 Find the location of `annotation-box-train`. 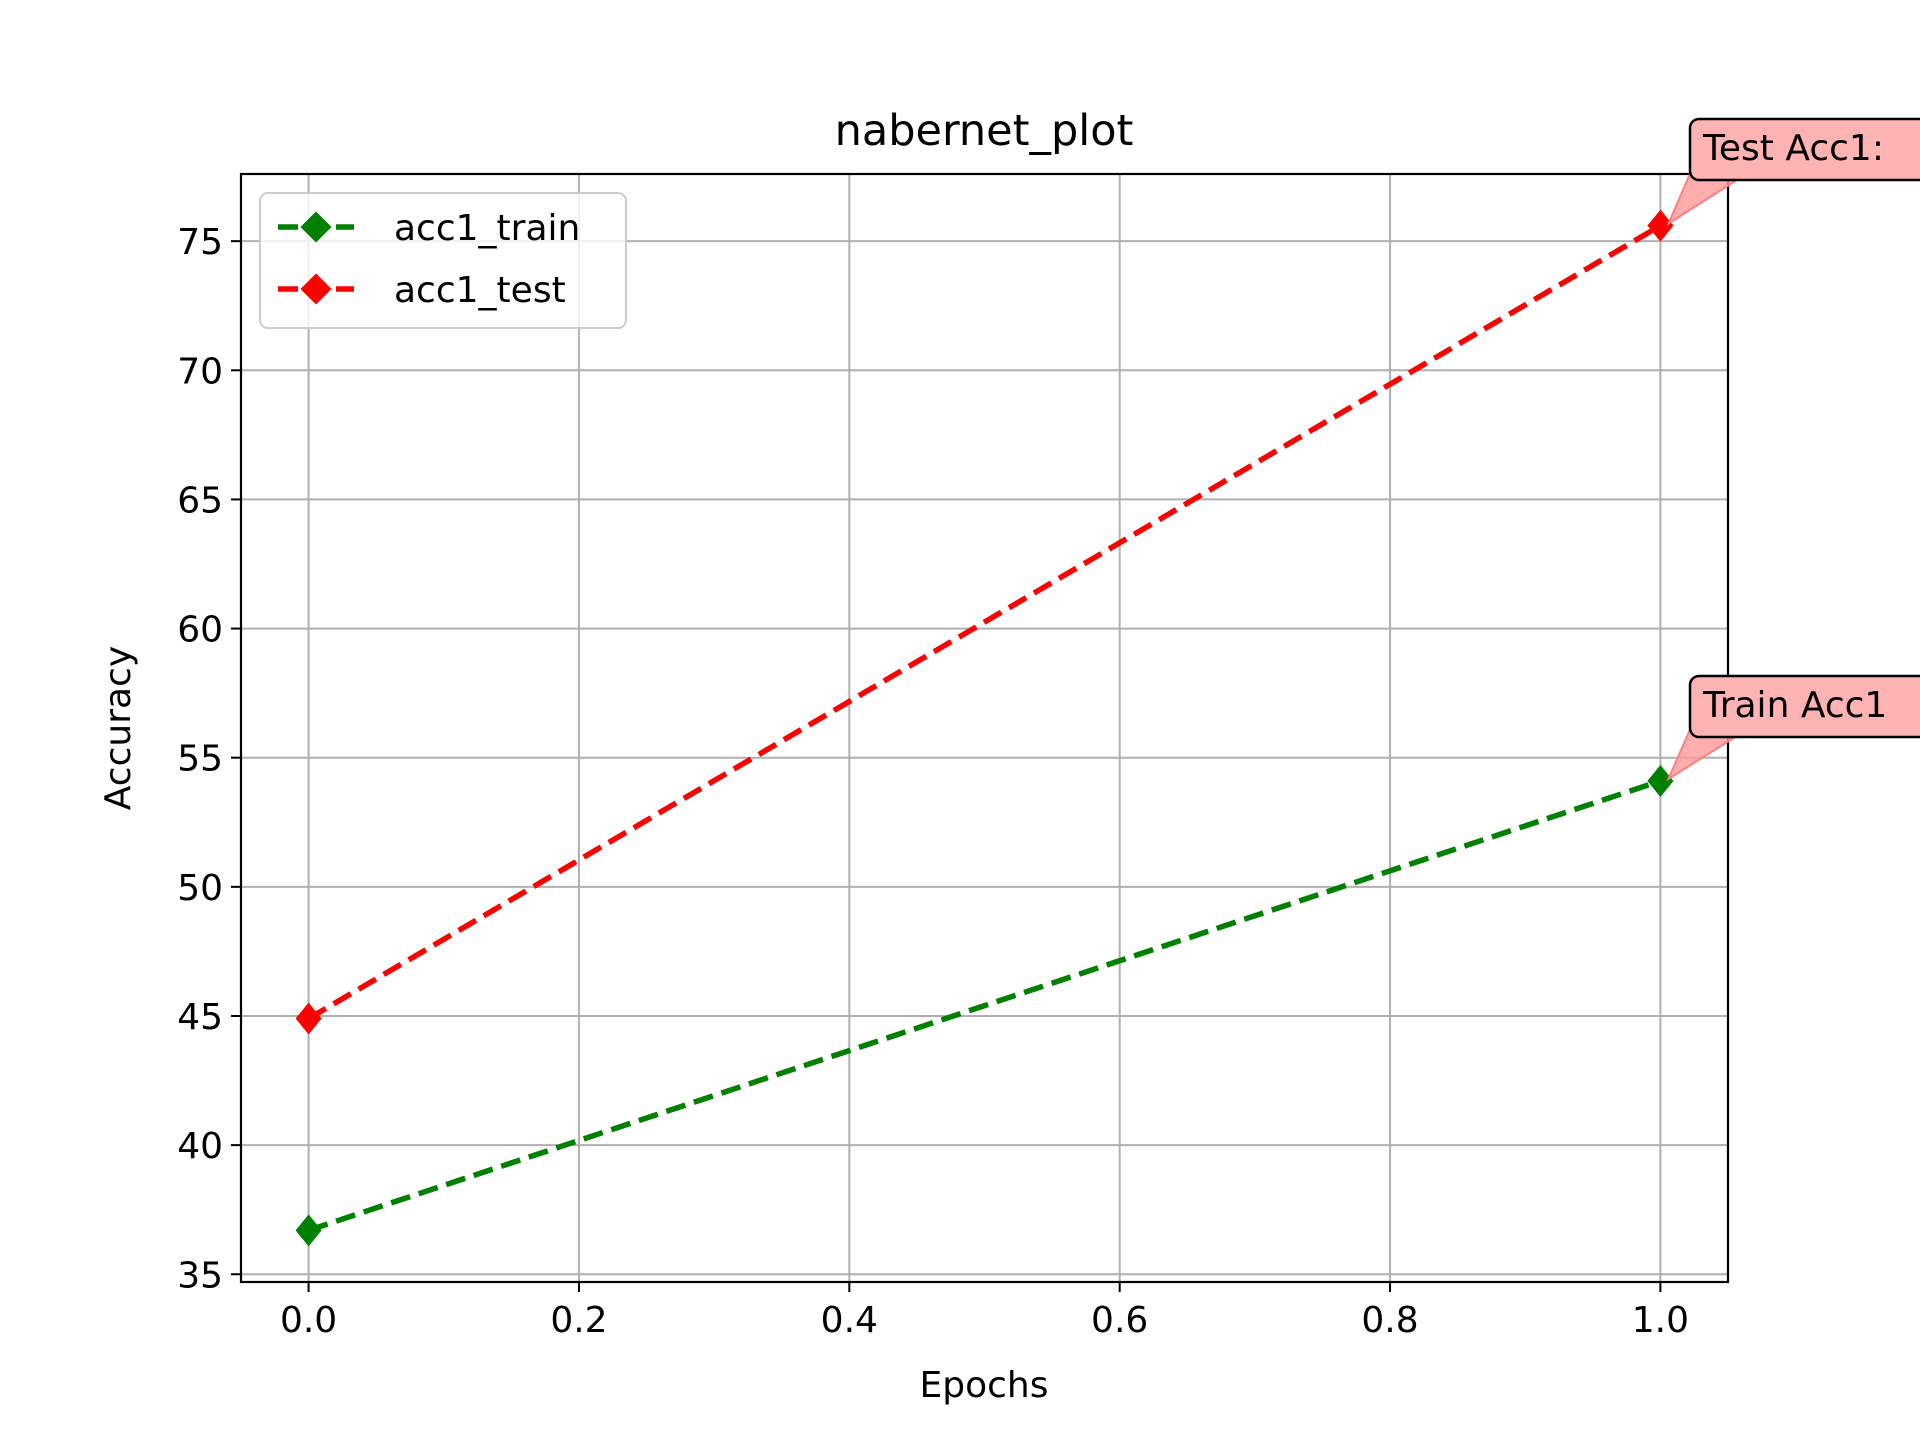

annotation-box-train is located at coordinates (1804, 706).